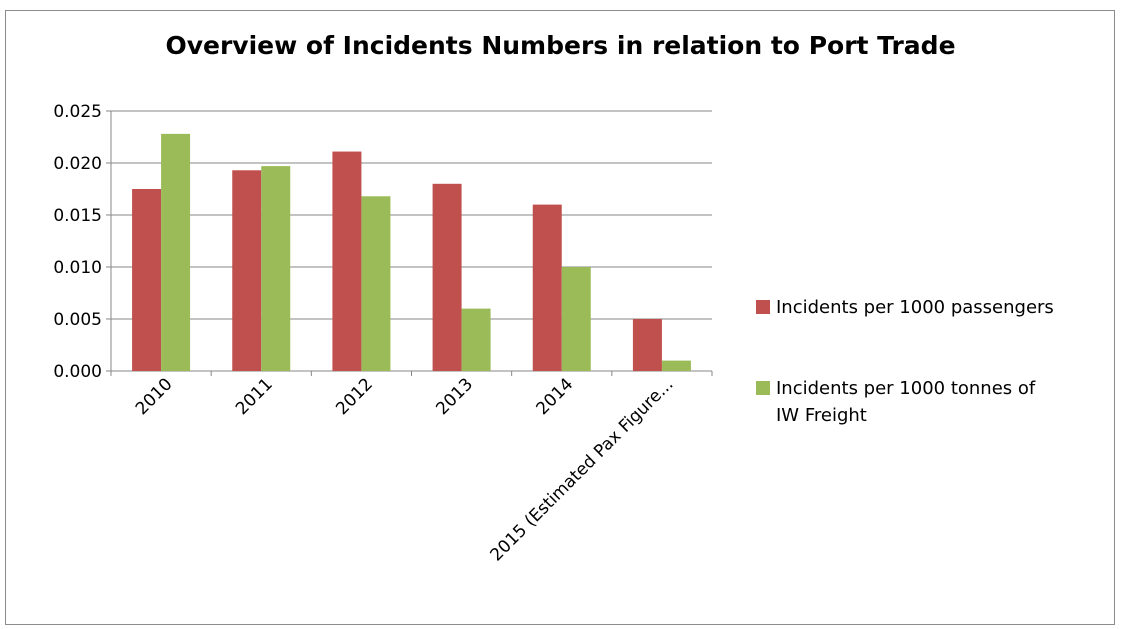  Describe the element at coordinates (254, 396) in the screenshot. I see `x-tick-label: 2011` at that location.